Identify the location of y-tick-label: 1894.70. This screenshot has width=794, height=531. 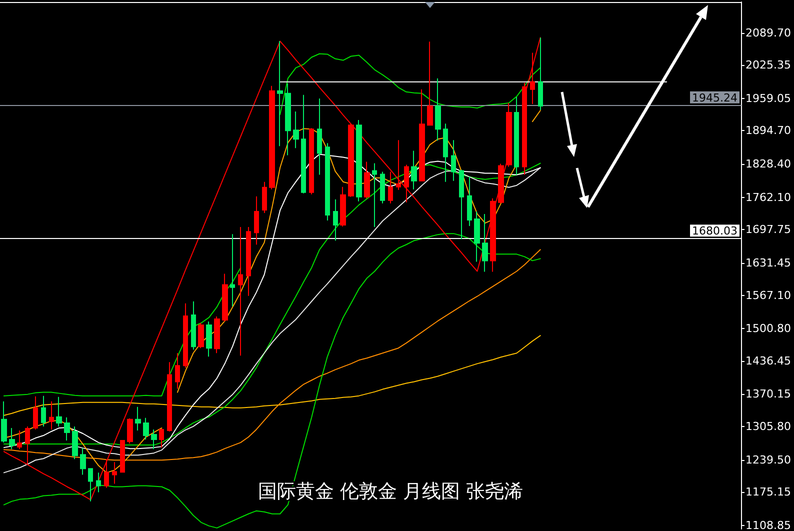
(769, 131).